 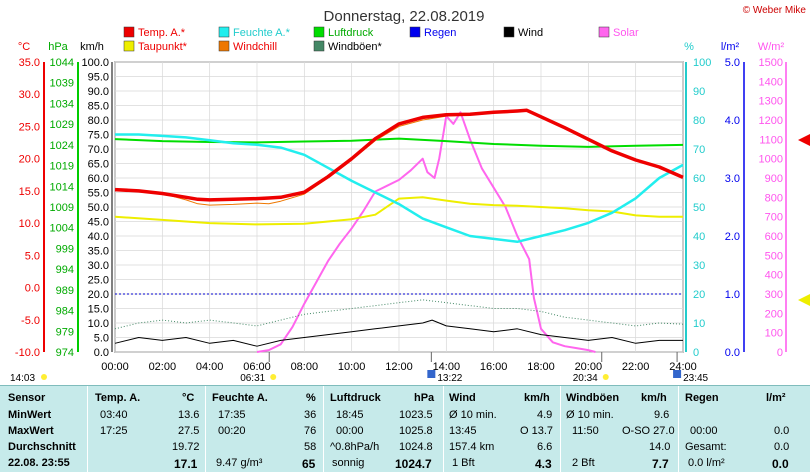 I want to click on tick-label-x: 20:00, so click(x=589, y=367).